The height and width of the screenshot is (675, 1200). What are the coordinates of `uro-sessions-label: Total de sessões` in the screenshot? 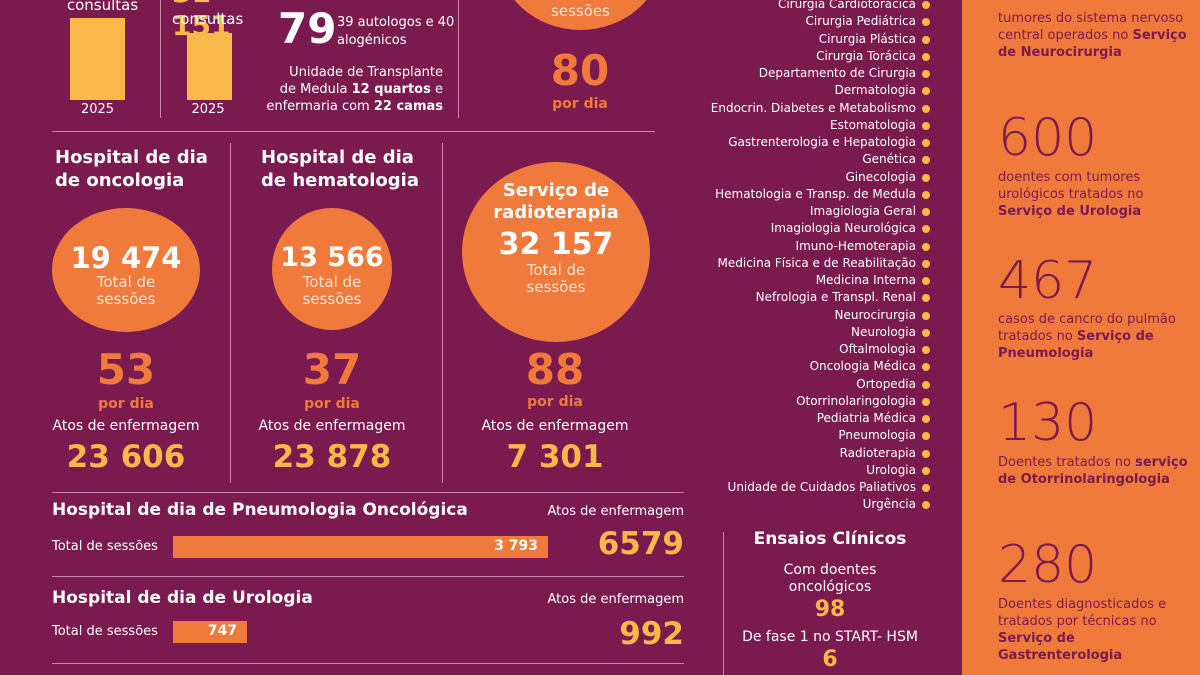 It's located at (105, 631).